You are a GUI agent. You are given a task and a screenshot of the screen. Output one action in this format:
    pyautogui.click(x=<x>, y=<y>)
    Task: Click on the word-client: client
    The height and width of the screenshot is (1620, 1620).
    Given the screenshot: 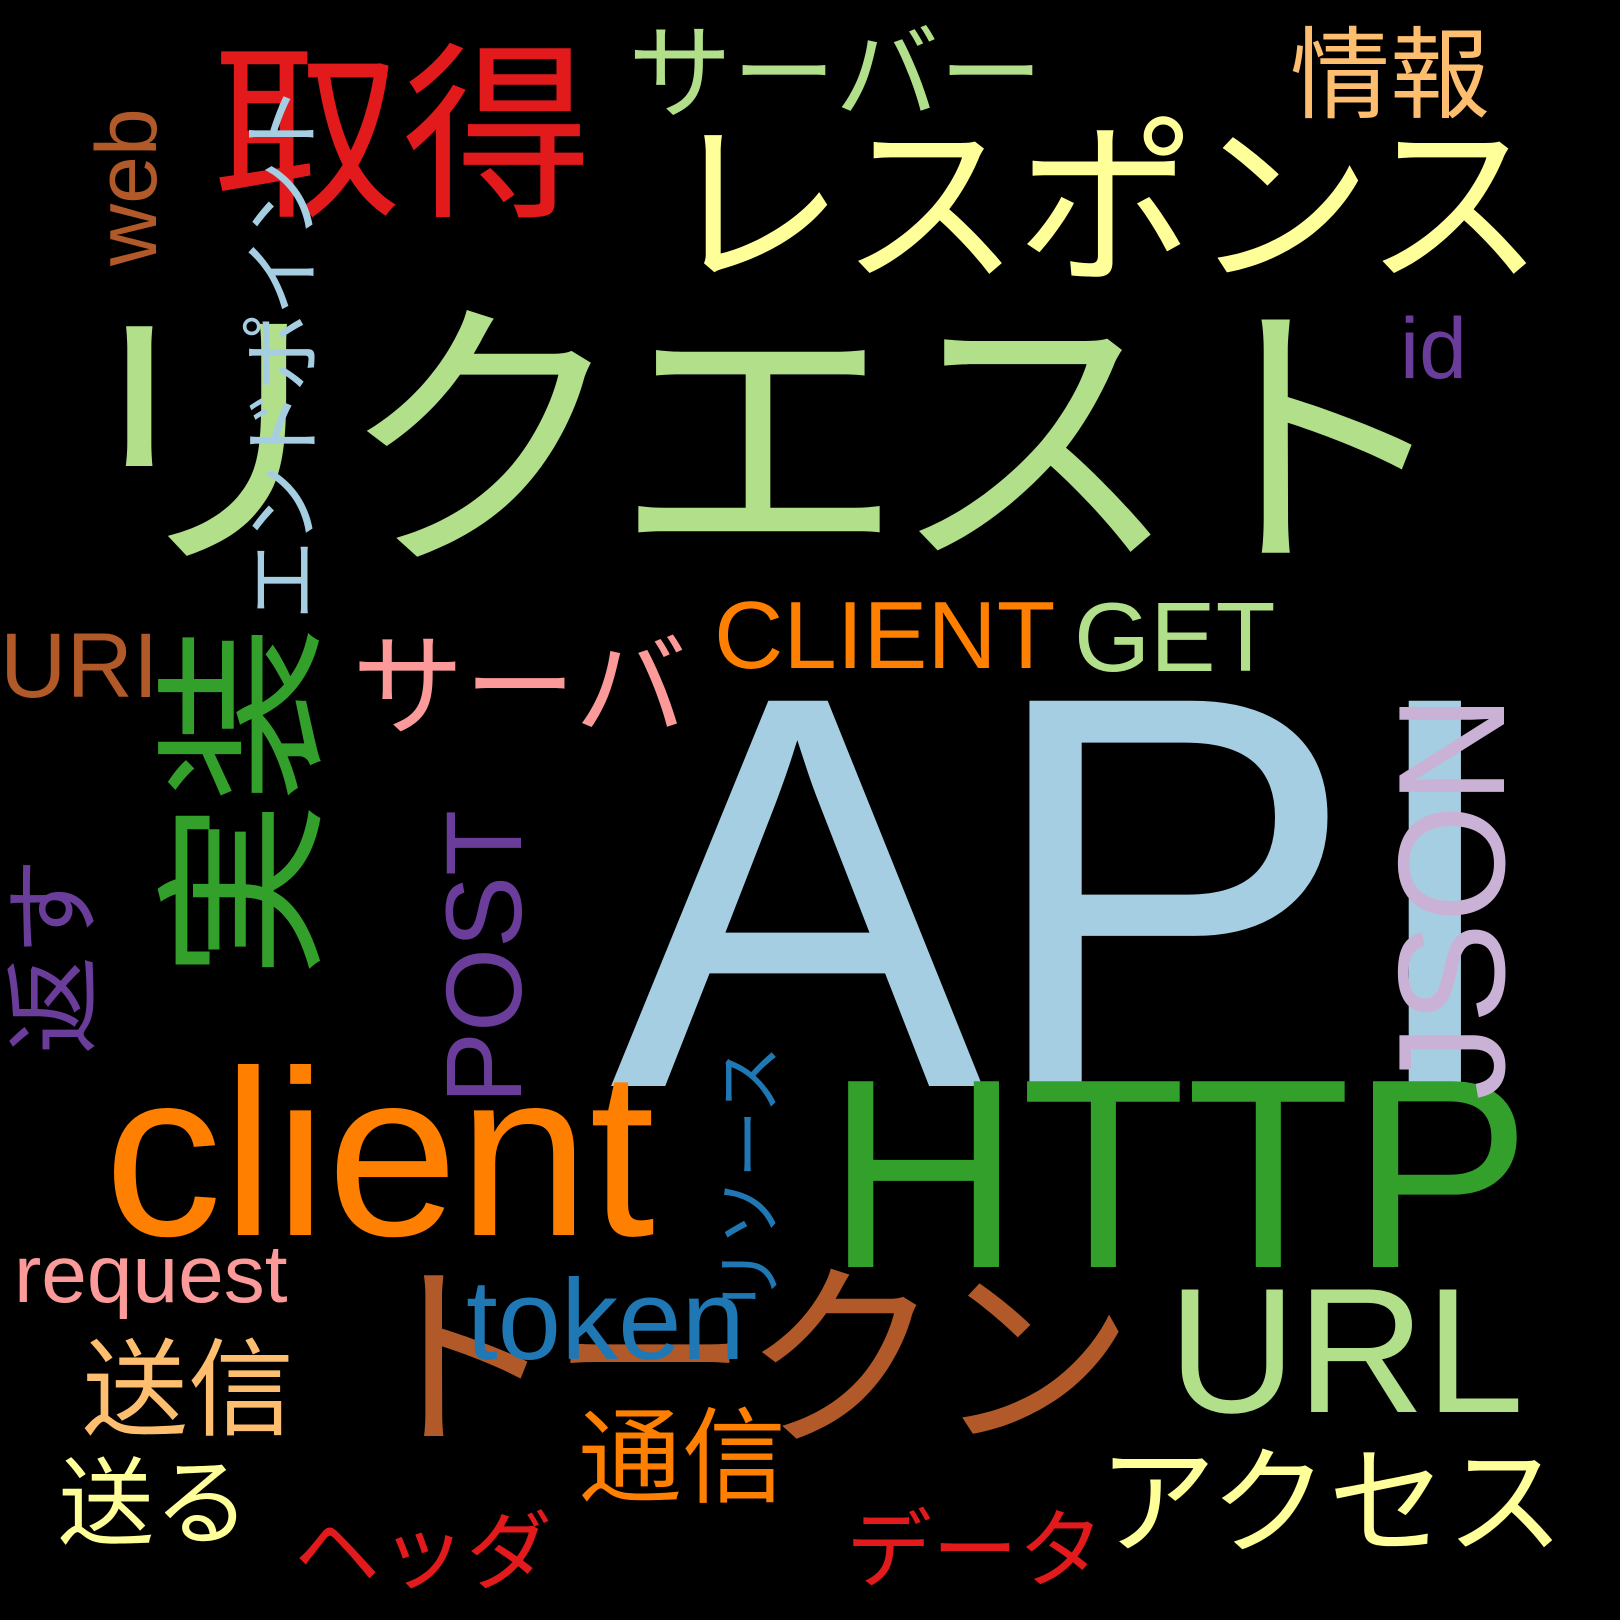 What is the action you would take?
    pyautogui.click(x=379, y=1154)
    